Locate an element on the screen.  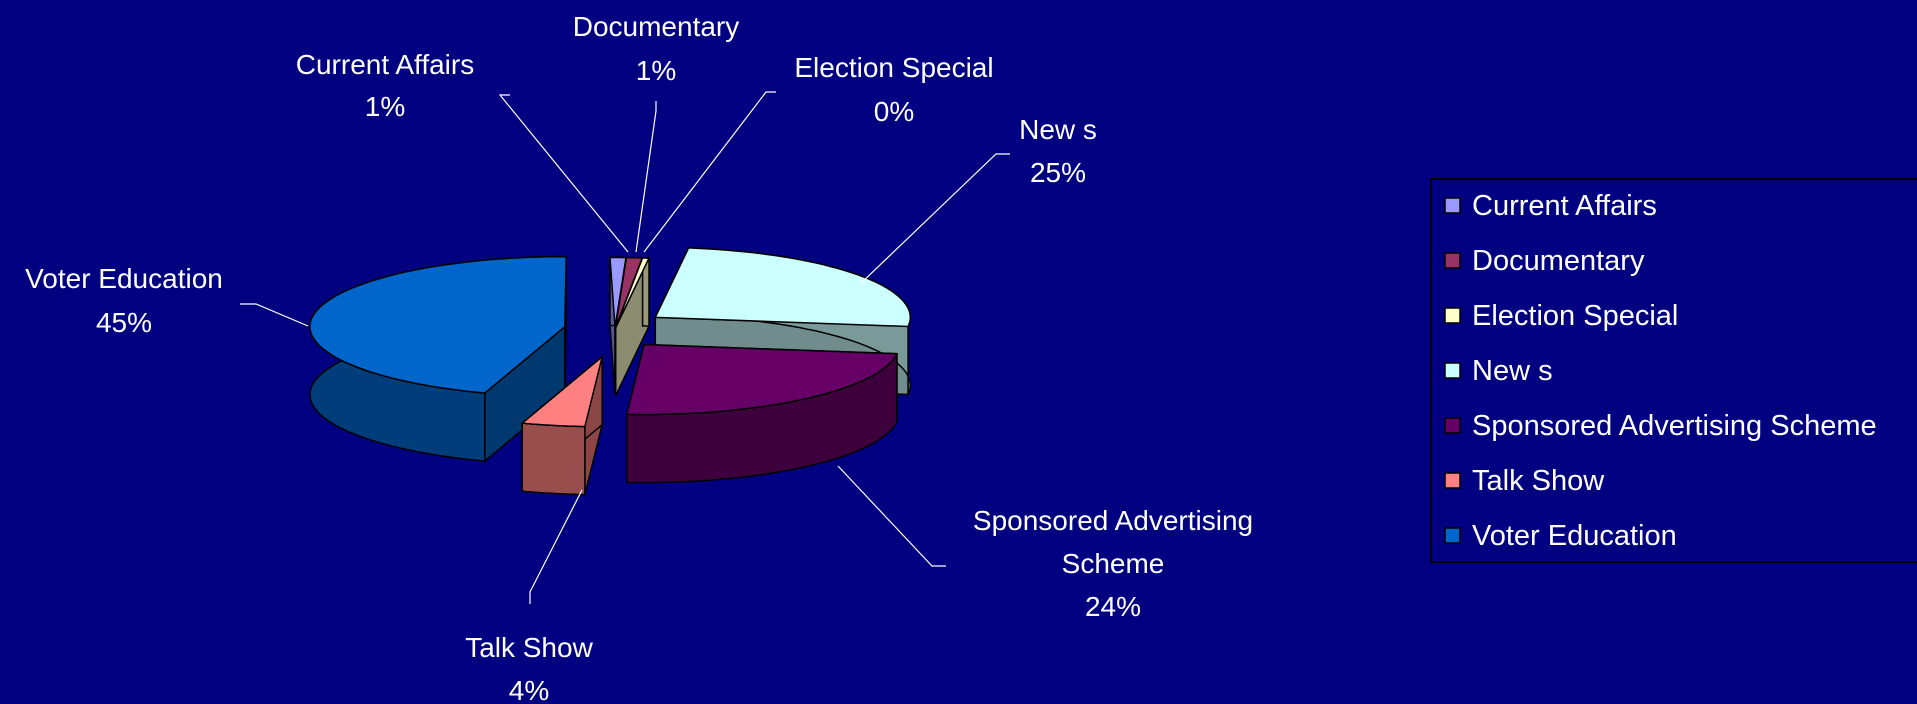
slice-name-label: Current Affairs is located at coordinates (385, 64).